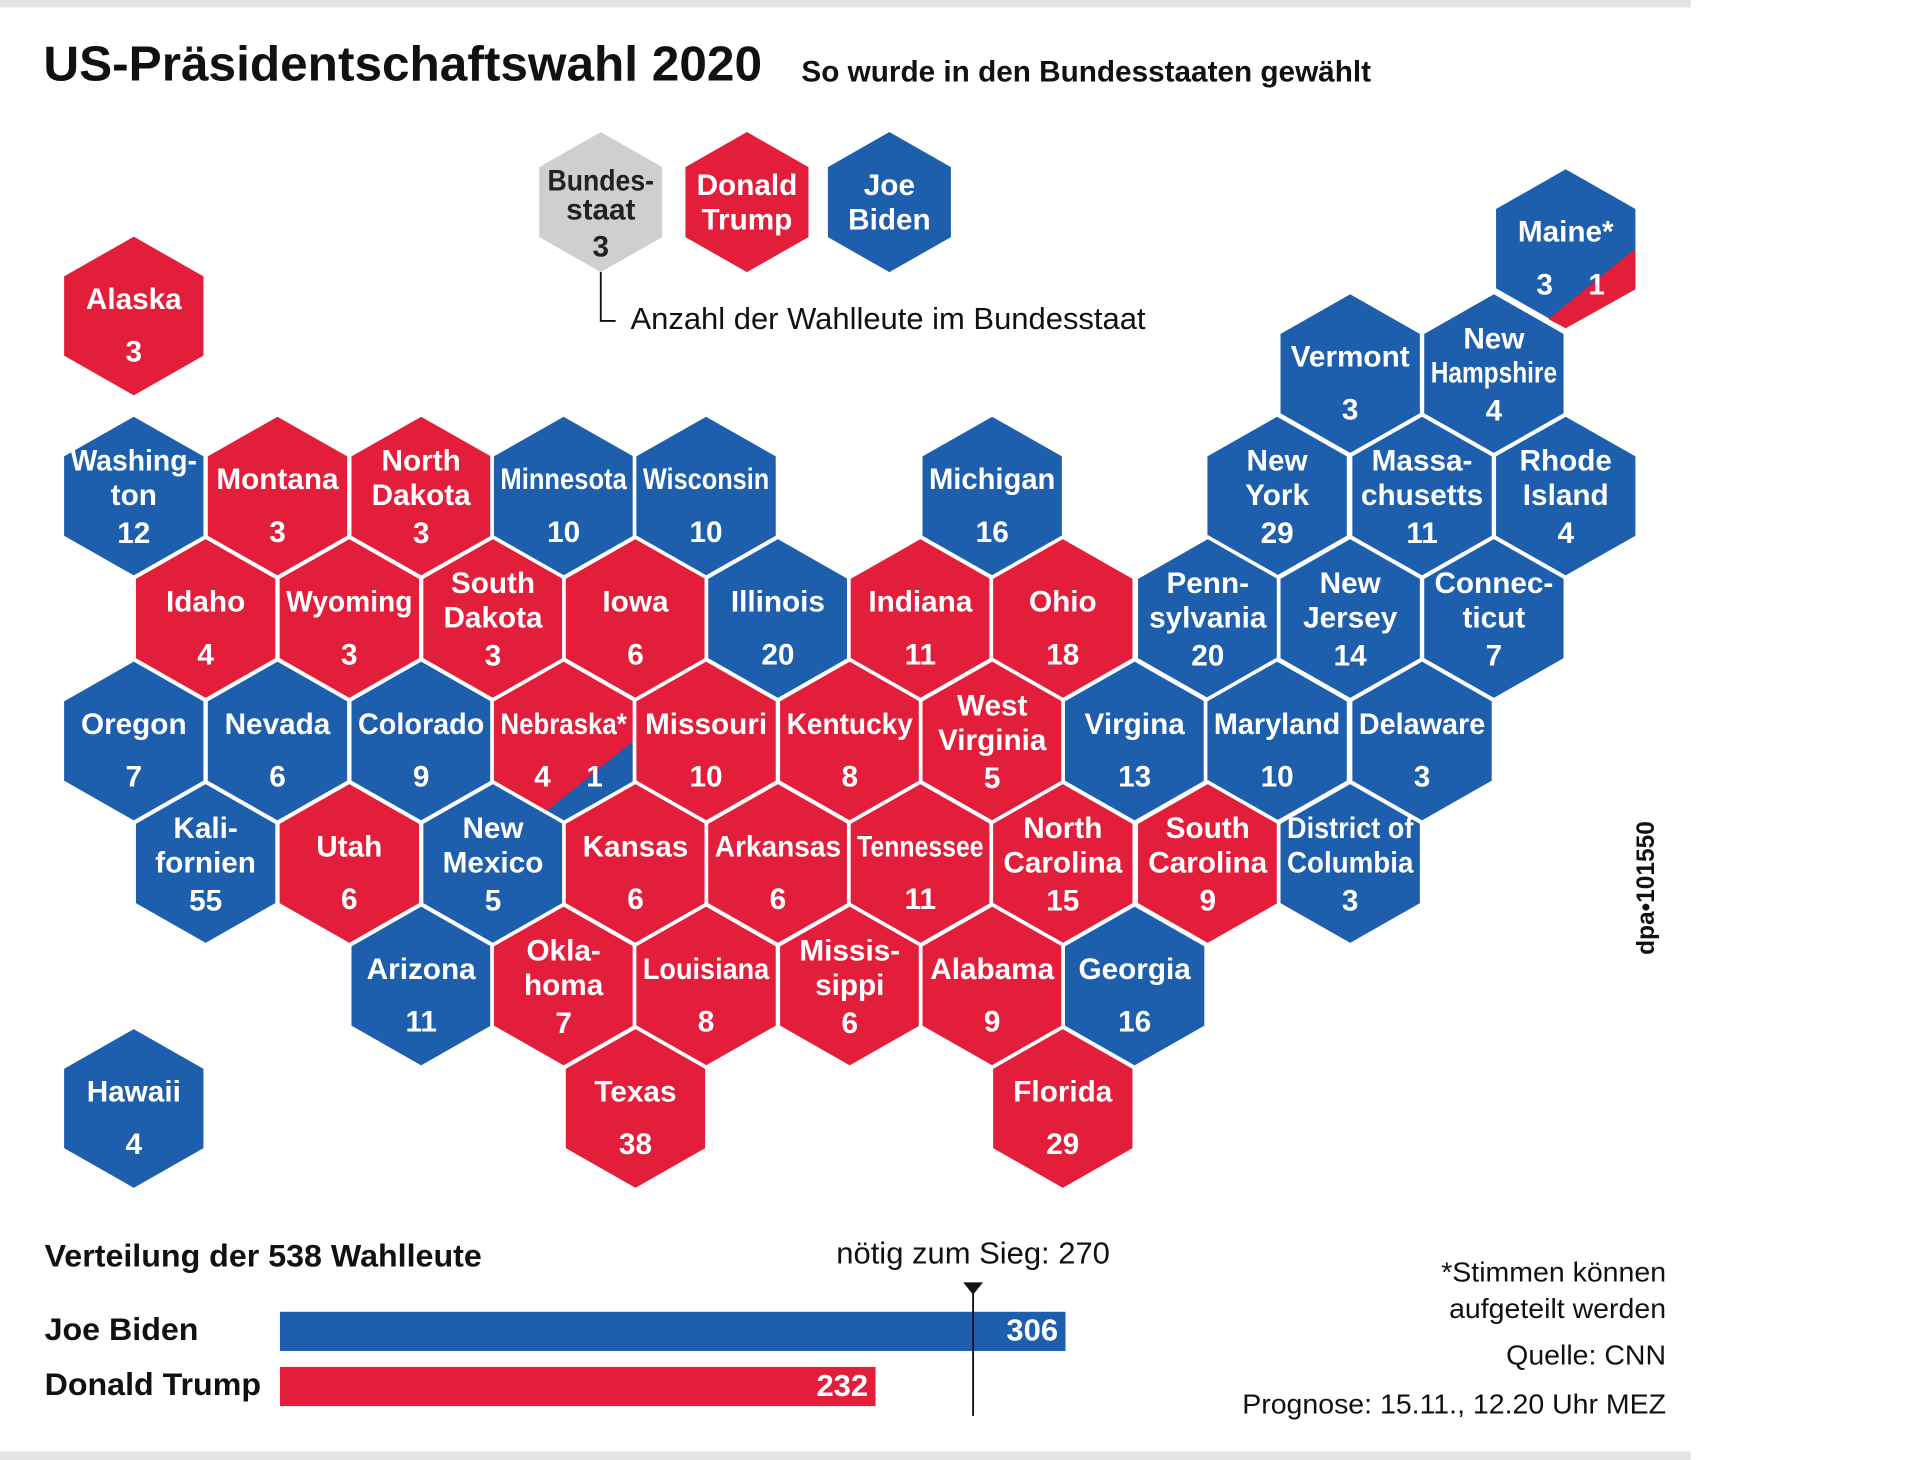 The width and height of the screenshot is (1920, 1460). What do you see at coordinates (1494, 373) in the screenshot?
I see `state-name: Hampshire` at bounding box center [1494, 373].